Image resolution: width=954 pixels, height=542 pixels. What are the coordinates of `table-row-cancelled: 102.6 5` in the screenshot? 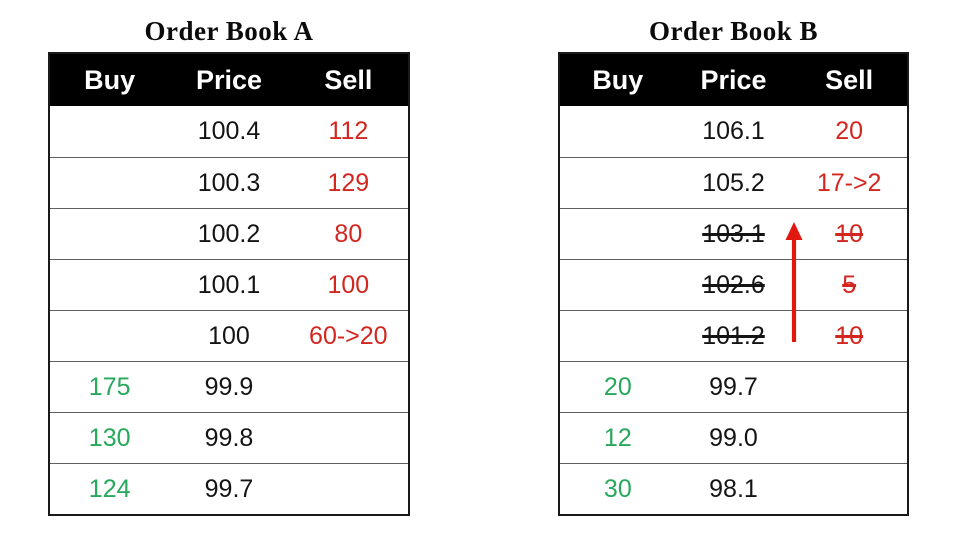 It's located at (733, 284).